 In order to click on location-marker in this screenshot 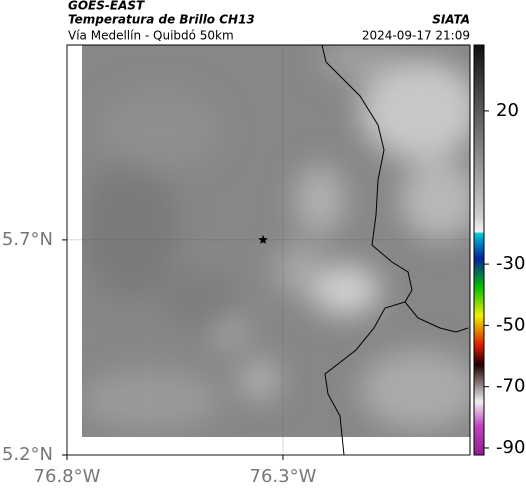, I will do `click(263, 239)`.